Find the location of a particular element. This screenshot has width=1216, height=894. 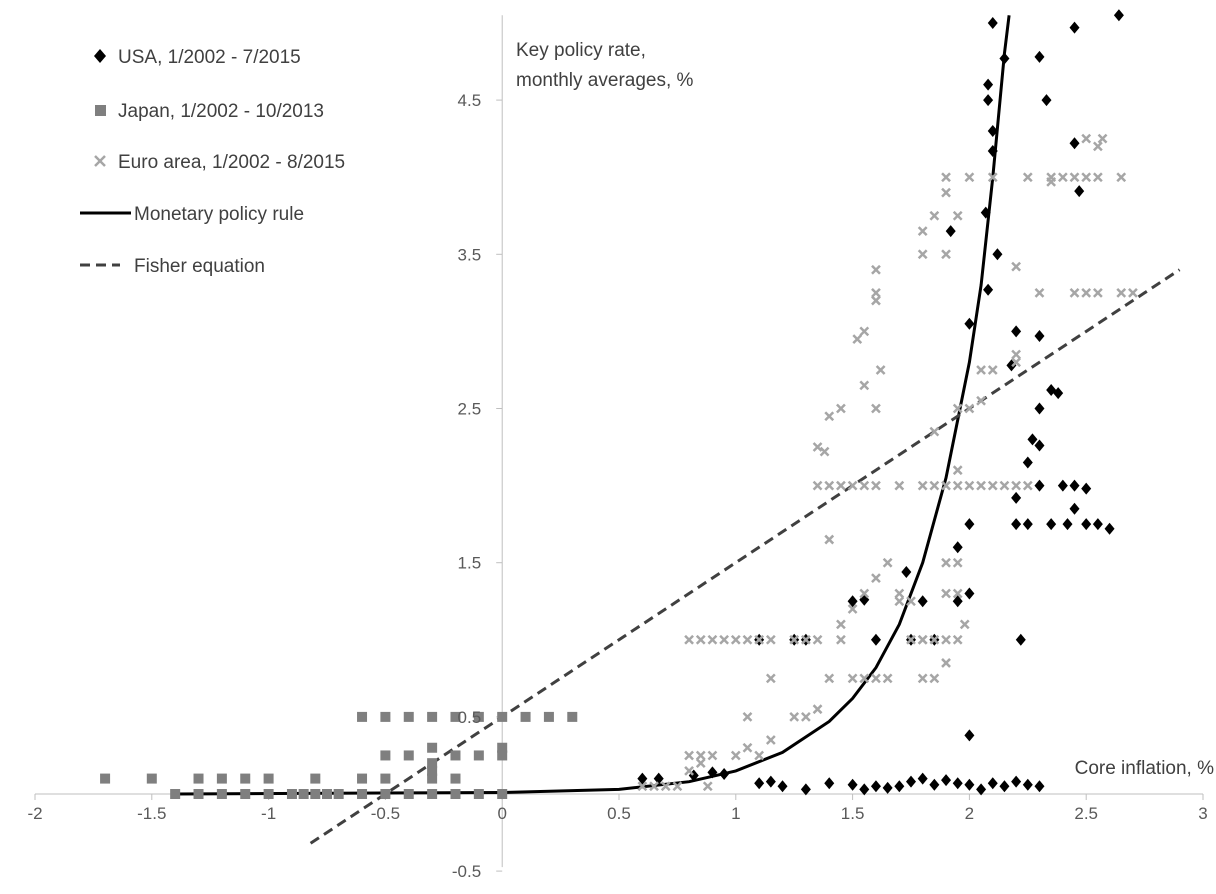

x-tick-label: 1 is located at coordinates (735, 813).